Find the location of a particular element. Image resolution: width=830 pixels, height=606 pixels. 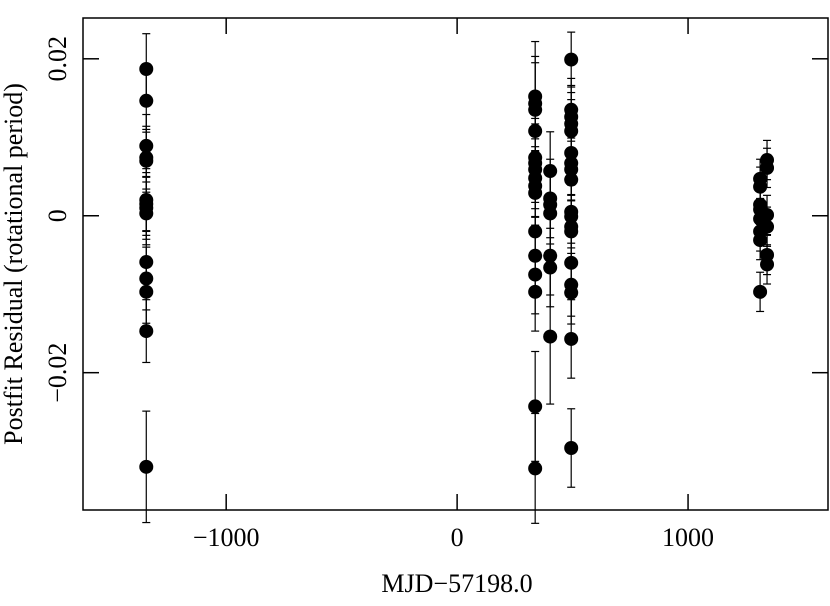

y-tick-label: 0 is located at coordinates (57, 215).